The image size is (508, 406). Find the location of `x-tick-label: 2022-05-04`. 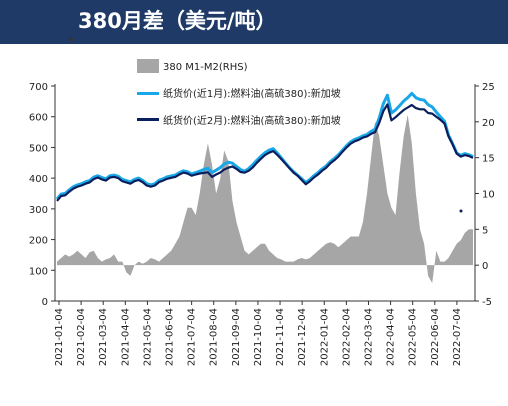

x-tick-label: 2022-05-04 is located at coordinates (413, 337).